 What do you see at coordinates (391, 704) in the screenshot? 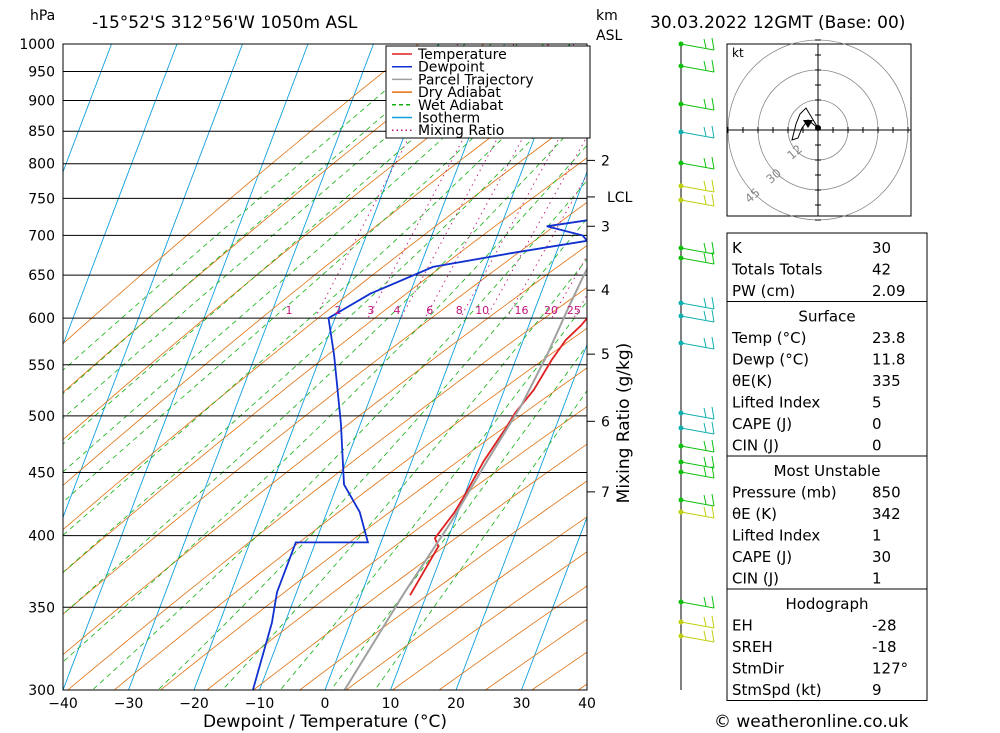
I see `temperature-tick-label: 10` at bounding box center [391, 704].